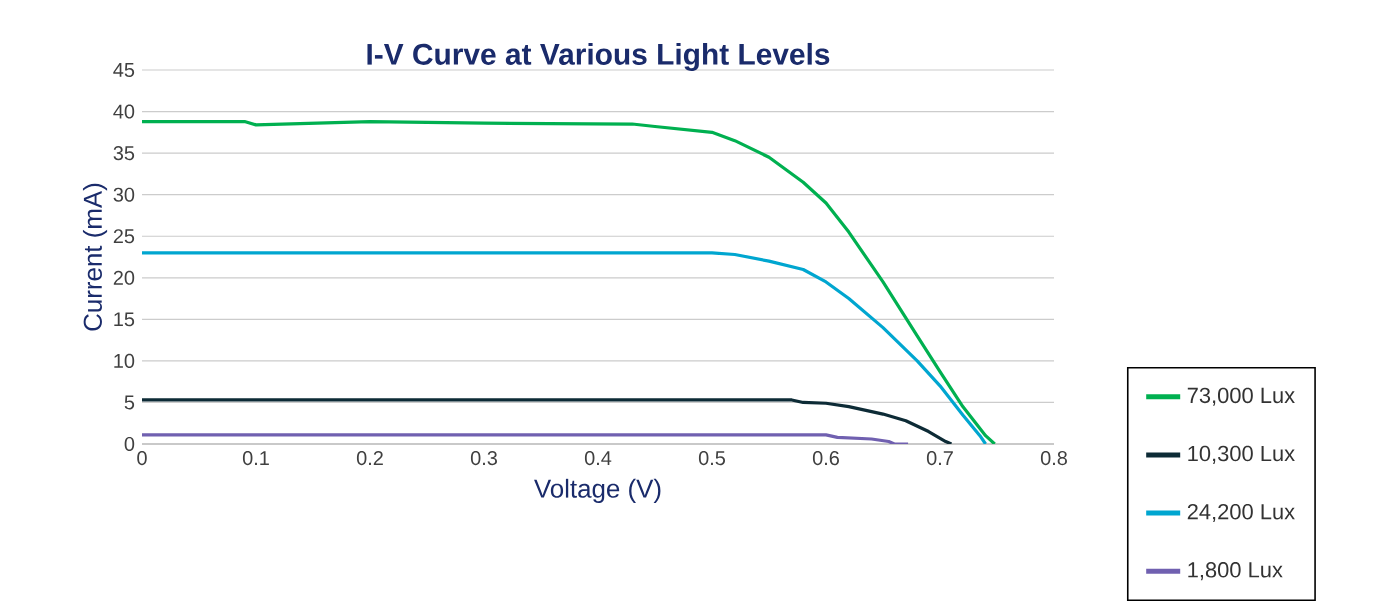 This screenshot has height=602, width=1391. I want to click on x-tick-label: 0, so click(142, 458).